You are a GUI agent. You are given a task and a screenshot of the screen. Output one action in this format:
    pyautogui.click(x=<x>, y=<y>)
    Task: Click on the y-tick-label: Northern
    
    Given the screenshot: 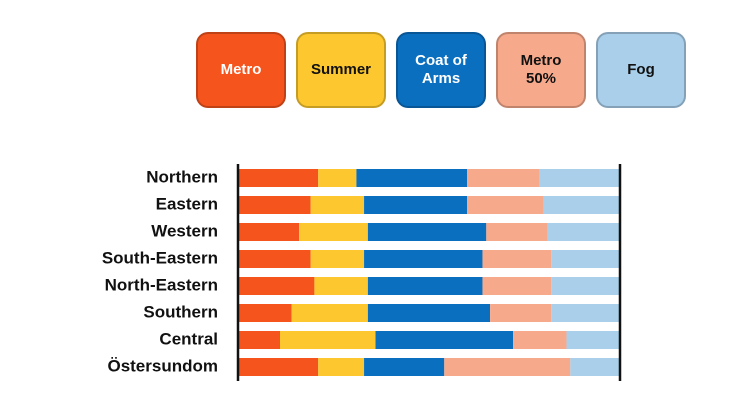 What is the action you would take?
    pyautogui.click(x=182, y=176)
    